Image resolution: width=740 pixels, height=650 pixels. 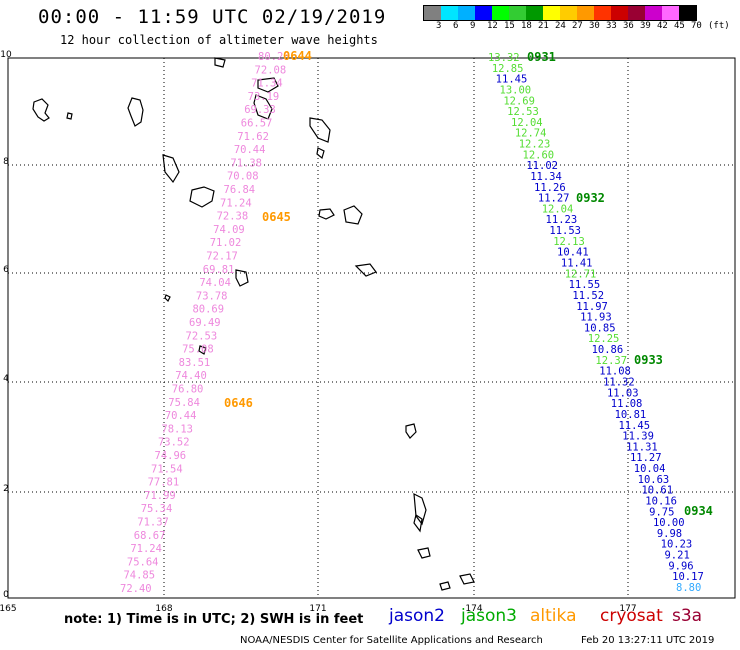 What do you see at coordinates (661, 501) in the screenshot?
I see `east-track-value: 10.16` at bounding box center [661, 501].